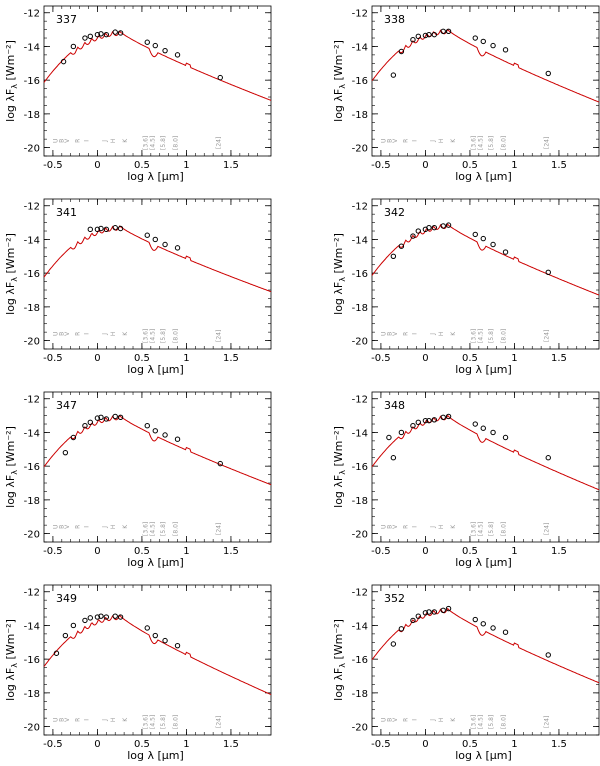  Describe the element at coordinates (360, 694) in the screenshot. I see `y-tick-label: -18` at that location.